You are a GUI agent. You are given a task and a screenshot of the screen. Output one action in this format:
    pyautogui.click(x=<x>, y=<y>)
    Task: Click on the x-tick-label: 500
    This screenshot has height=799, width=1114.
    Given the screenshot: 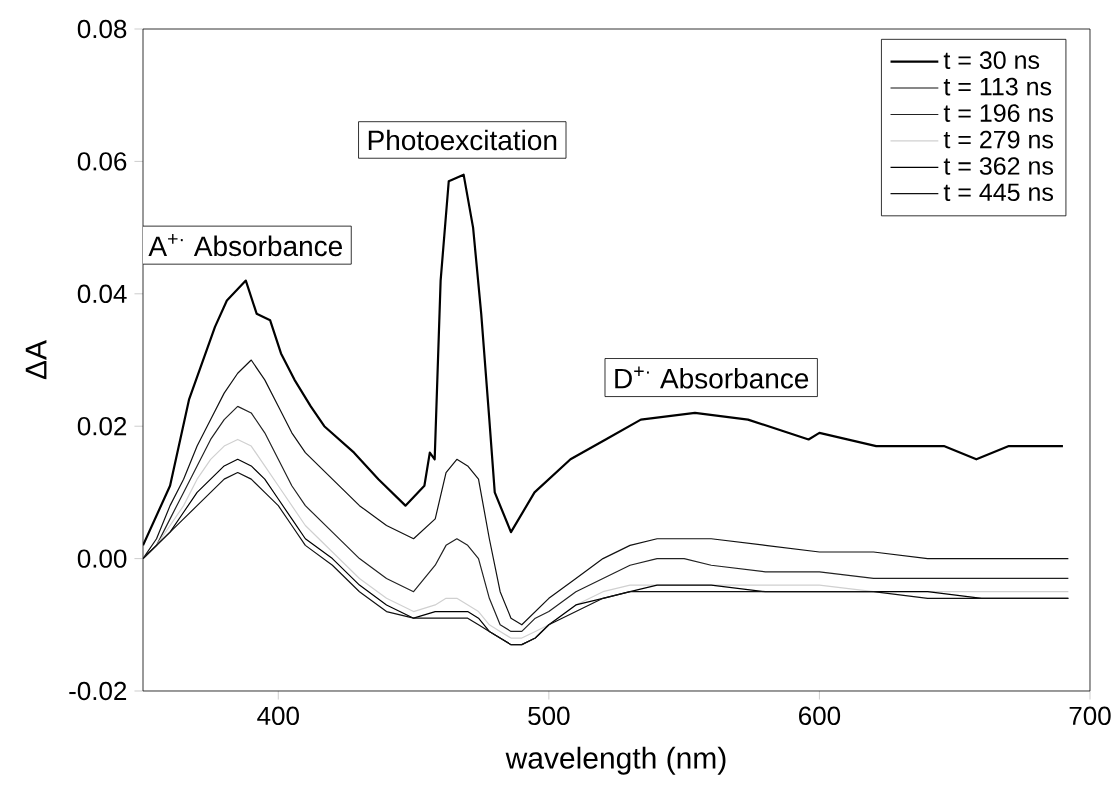 What is the action you would take?
    pyautogui.click(x=549, y=716)
    